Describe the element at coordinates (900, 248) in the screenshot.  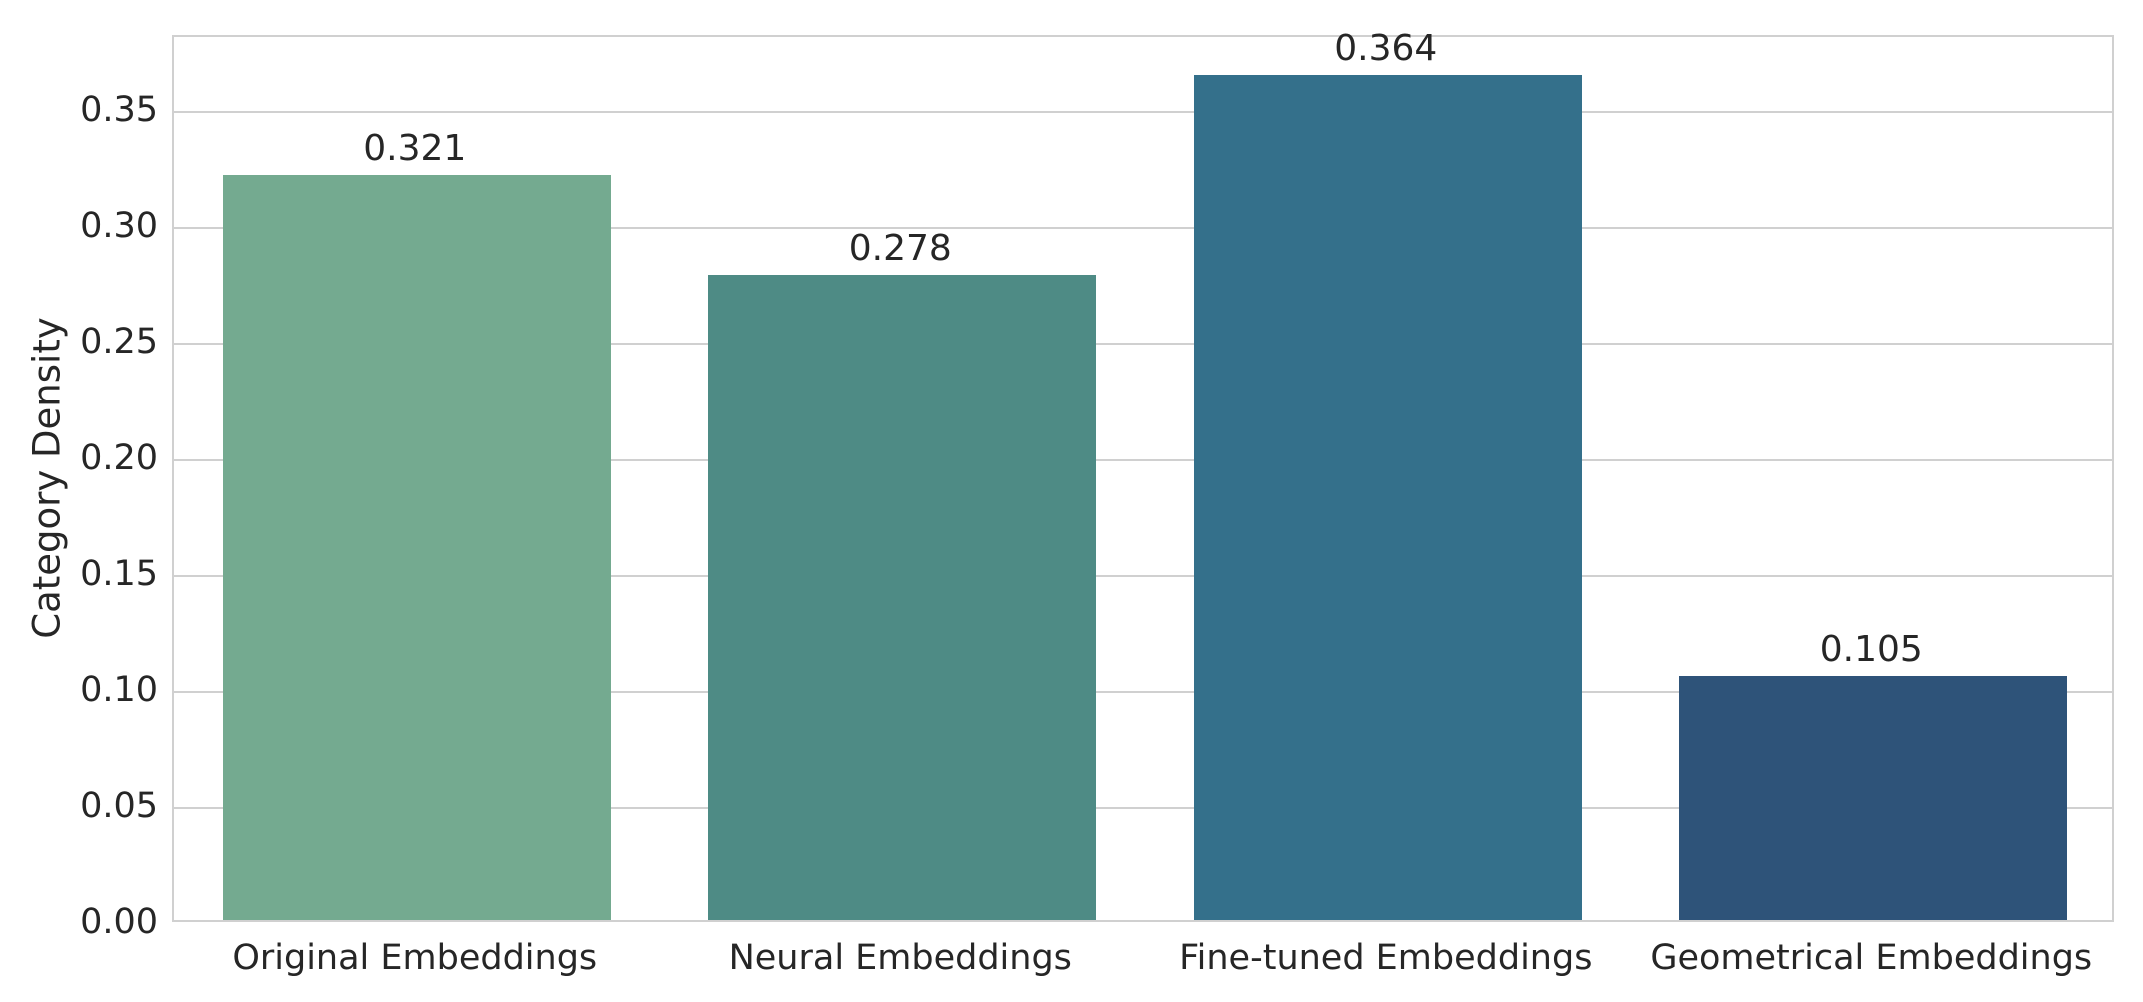
I see `bar-value-label: 0.278` at that location.